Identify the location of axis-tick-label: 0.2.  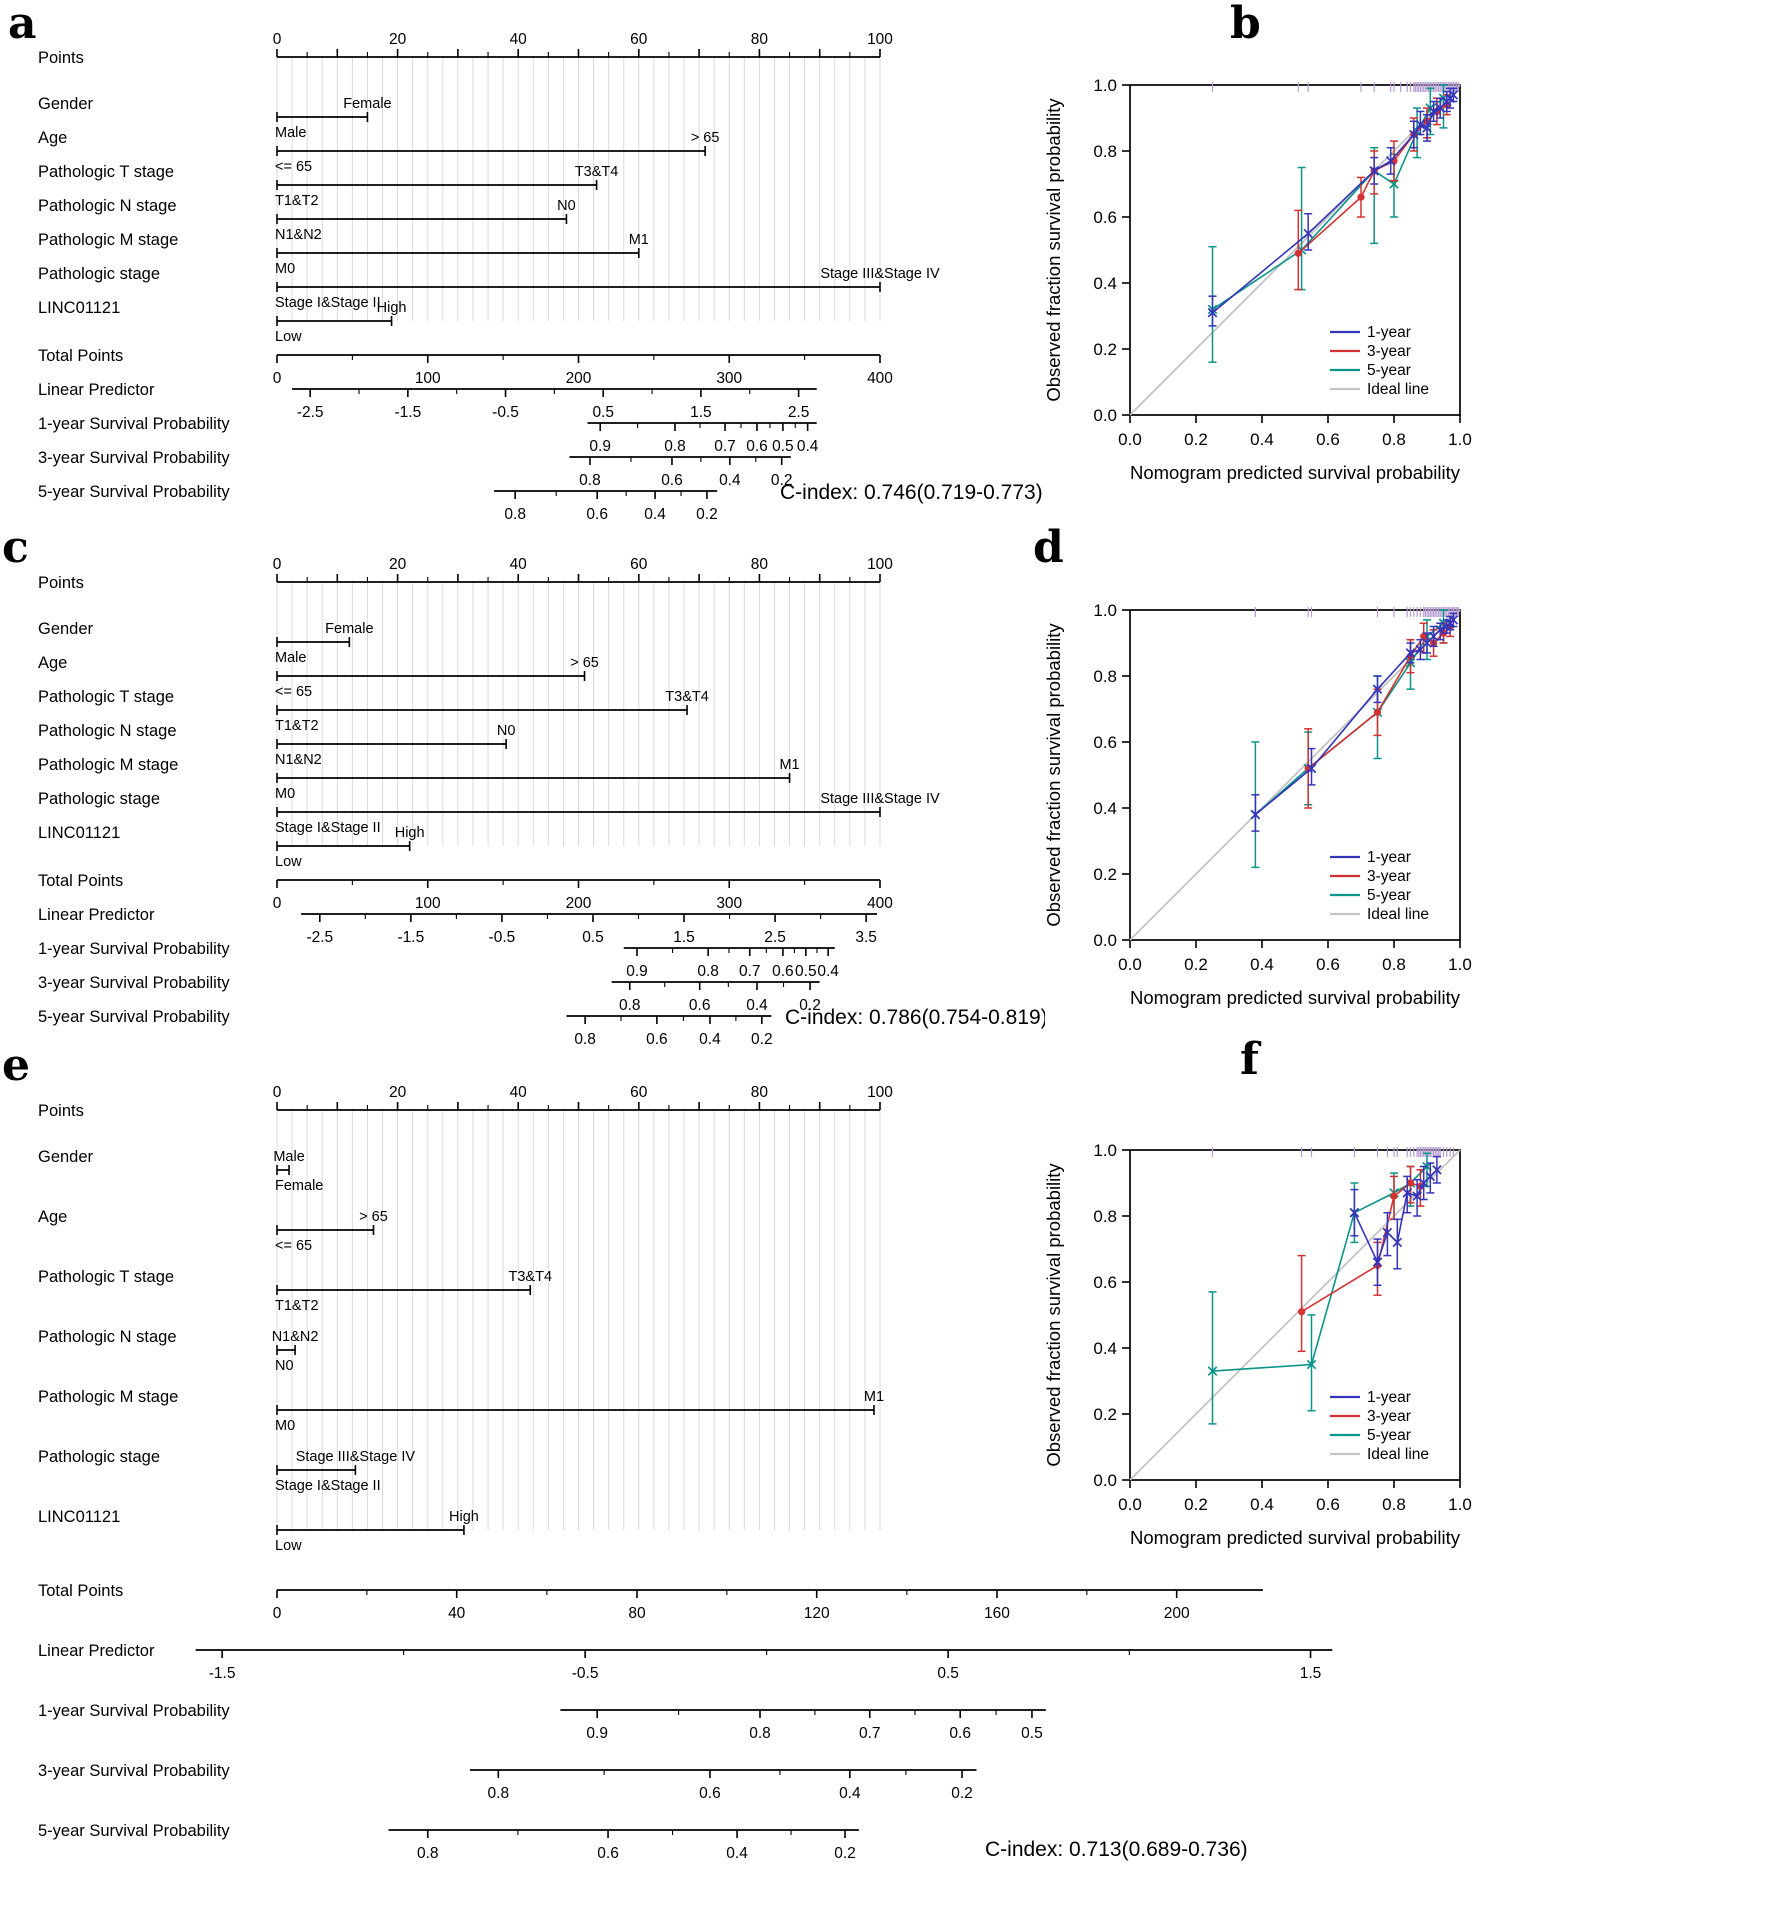
(762, 1039).